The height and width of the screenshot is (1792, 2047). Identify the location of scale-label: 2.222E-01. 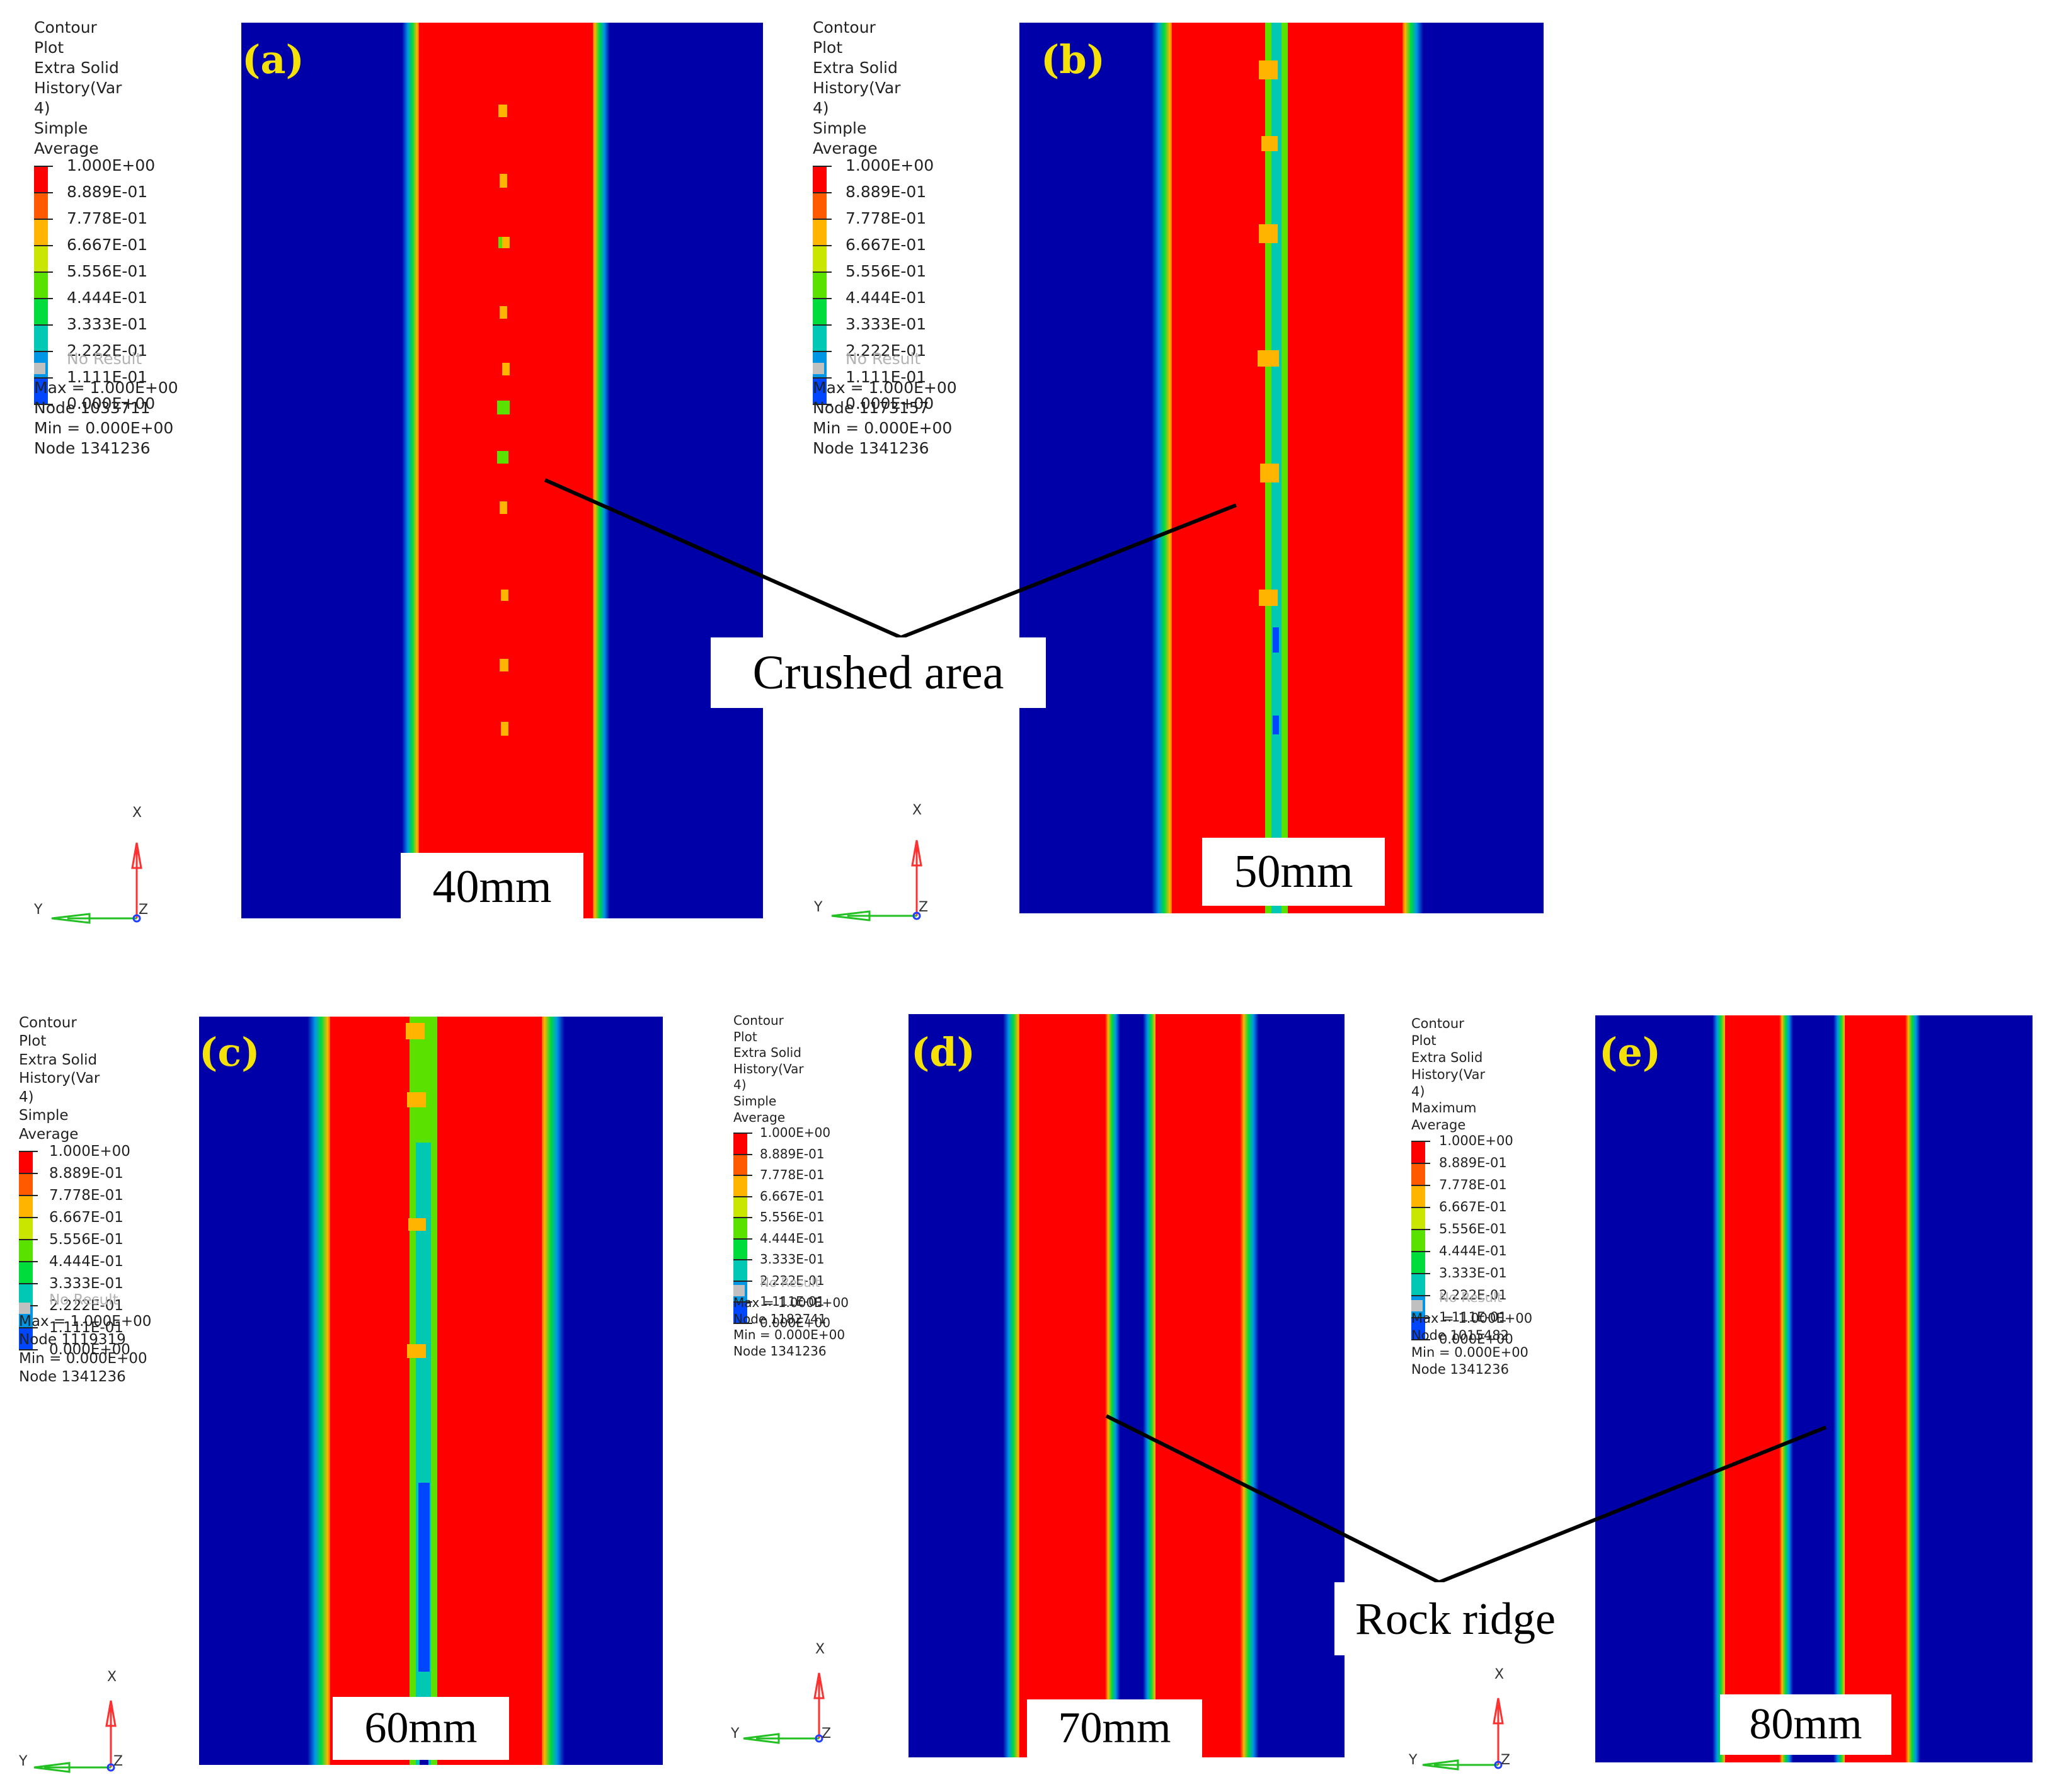
(1473, 1295).